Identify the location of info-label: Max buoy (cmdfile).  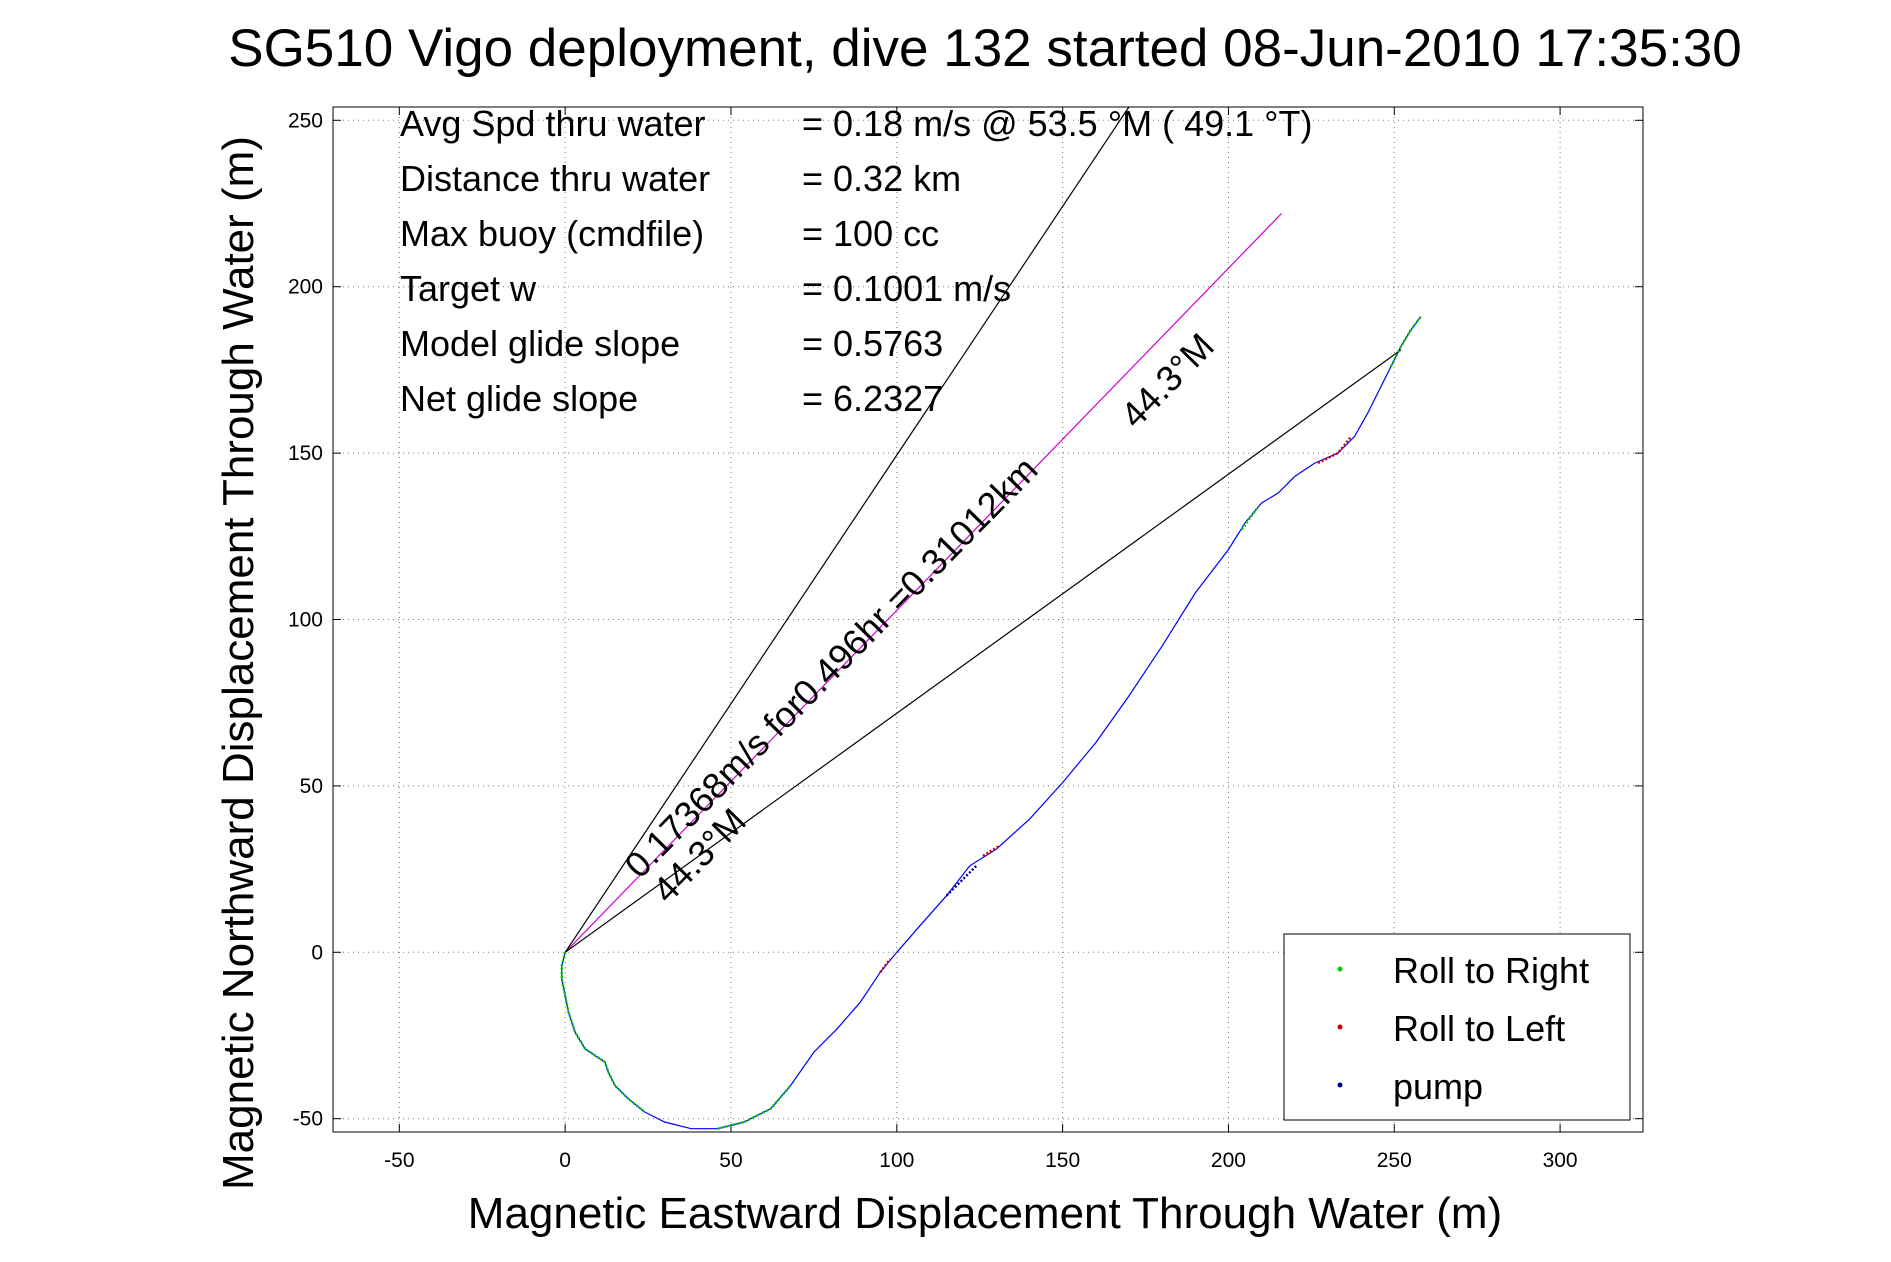
(552, 233).